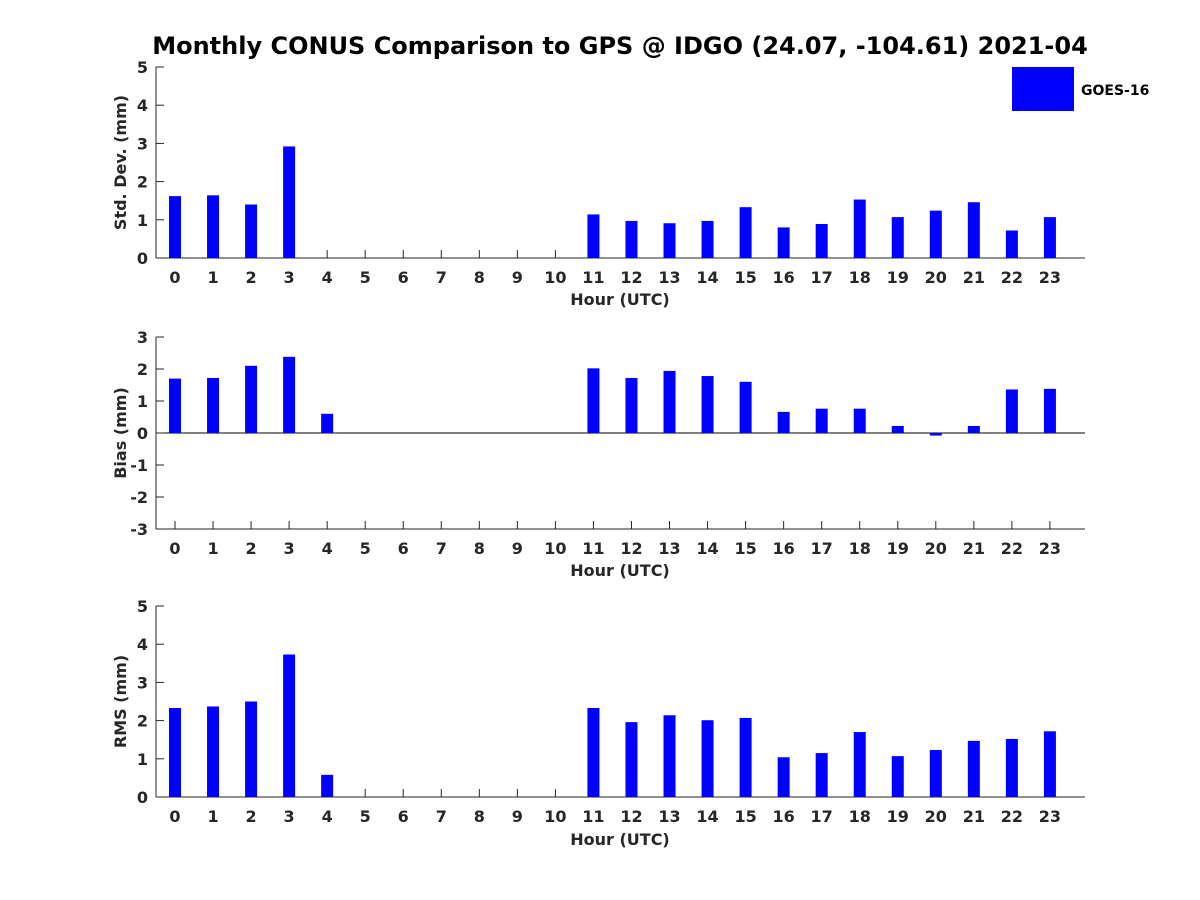 This screenshot has width=1200, height=900. I want to click on std-dev-x-tick-label: 2, so click(251, 277).